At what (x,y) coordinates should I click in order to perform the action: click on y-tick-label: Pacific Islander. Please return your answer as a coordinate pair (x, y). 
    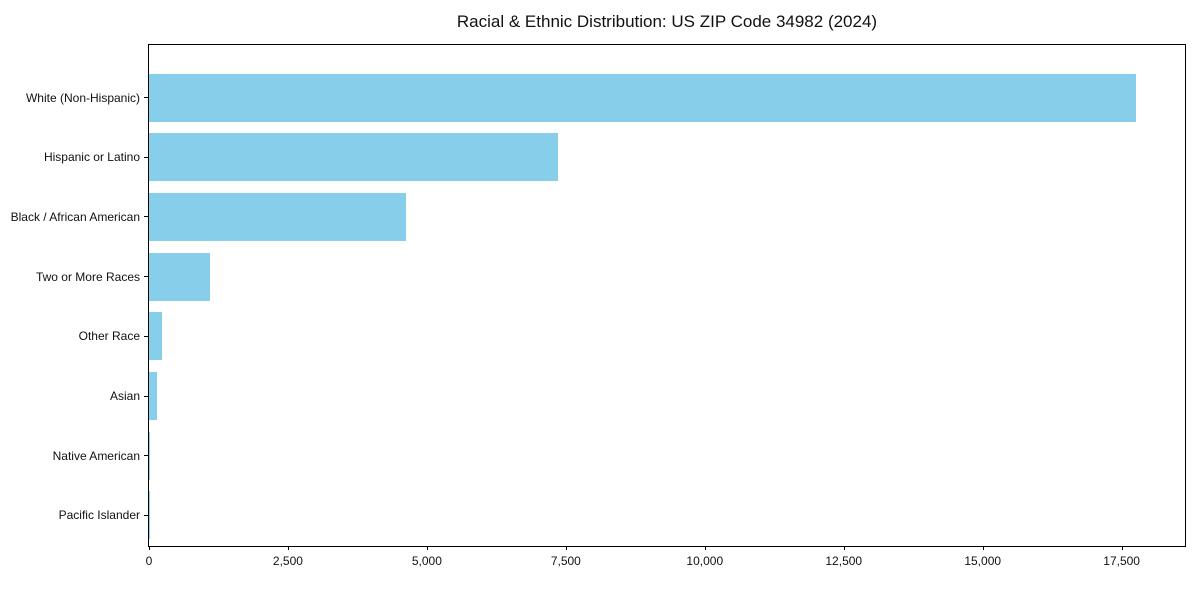
    Looking at the image, I should click on (99, 515).